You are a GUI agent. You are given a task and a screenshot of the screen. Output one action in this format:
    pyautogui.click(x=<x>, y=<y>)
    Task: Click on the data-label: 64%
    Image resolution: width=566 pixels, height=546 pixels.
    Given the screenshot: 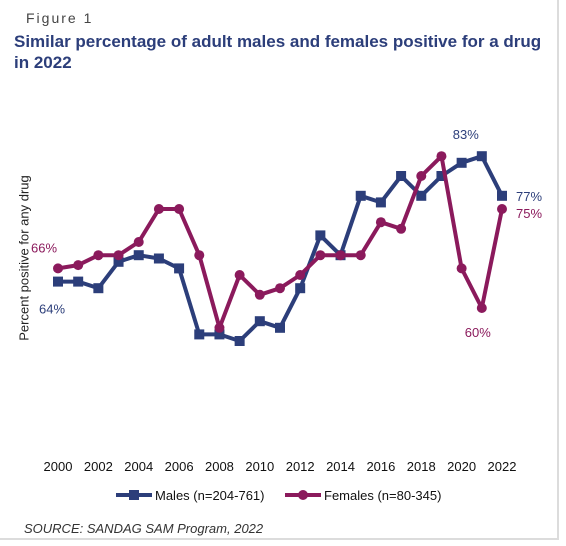 What is the action you would take?
    pyautogui.click(x=52, y=309)
    